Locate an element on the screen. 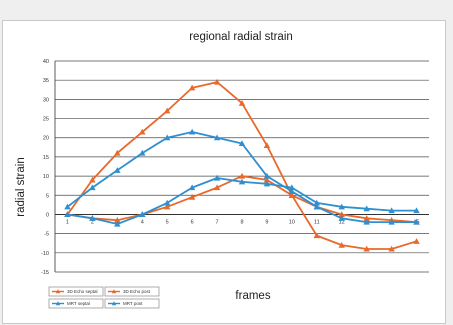 Image resolution: width=453 pixels, height=325 pixels. legend-label: MRT post is located at coordinates (133, 303).